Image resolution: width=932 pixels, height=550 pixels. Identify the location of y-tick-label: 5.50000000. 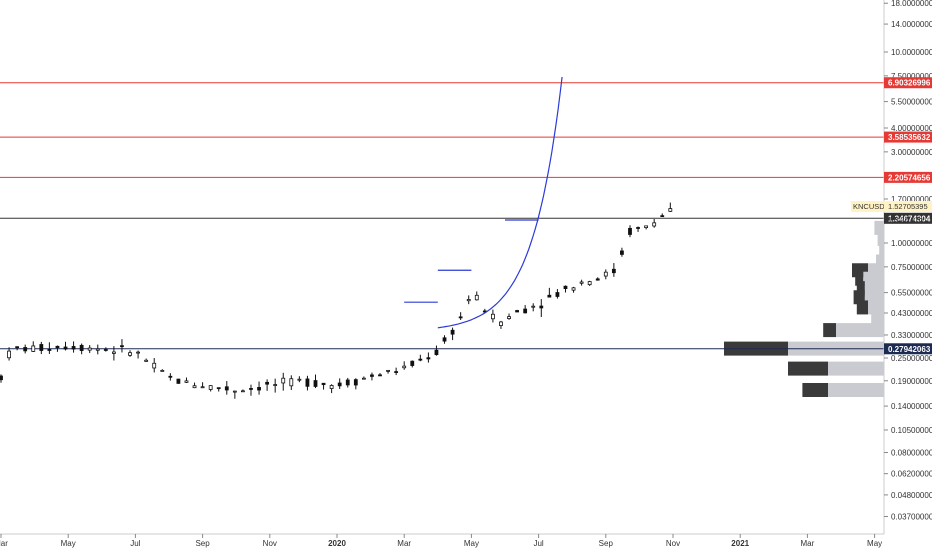
(911, 102).